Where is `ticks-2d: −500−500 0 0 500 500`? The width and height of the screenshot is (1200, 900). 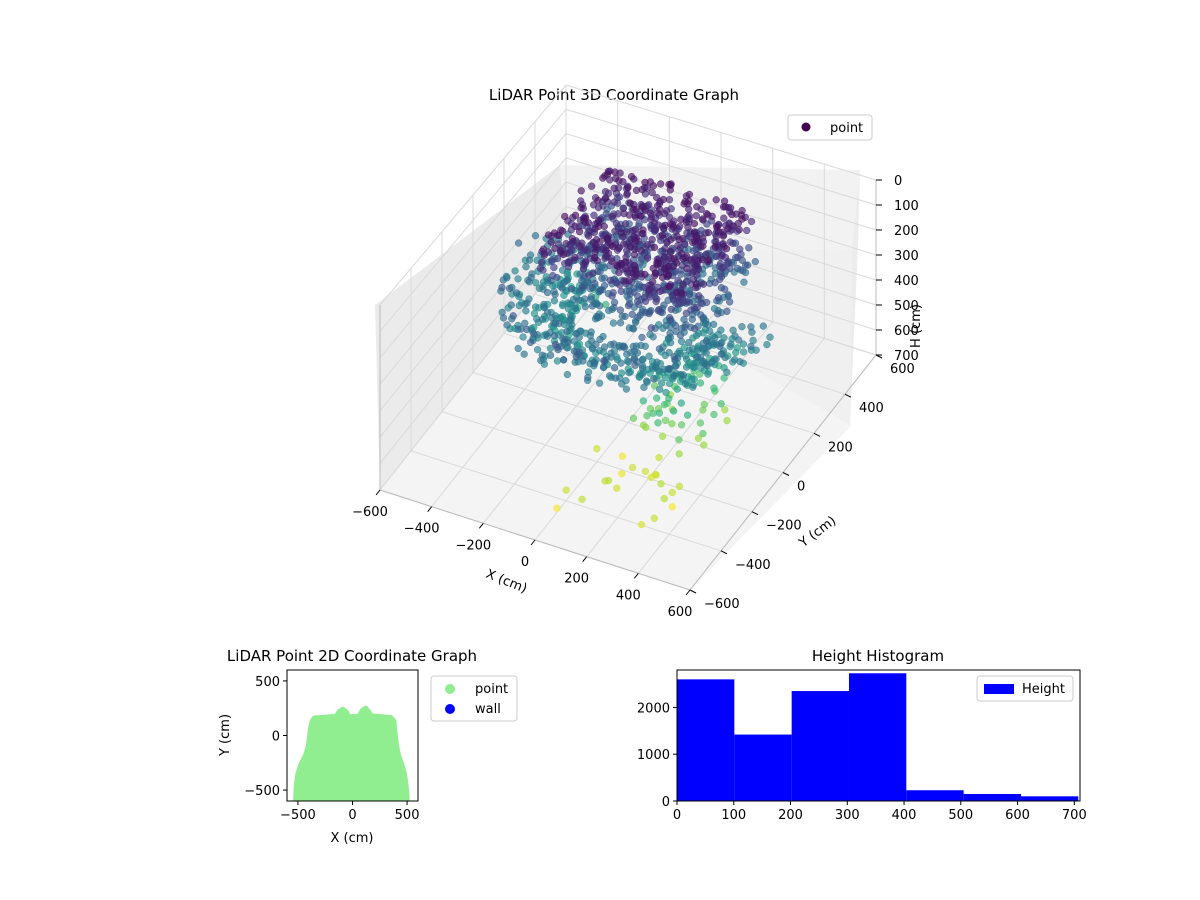
ticks-2d: −500−500 0 0 500 500 is located at coordinates (331, 749).